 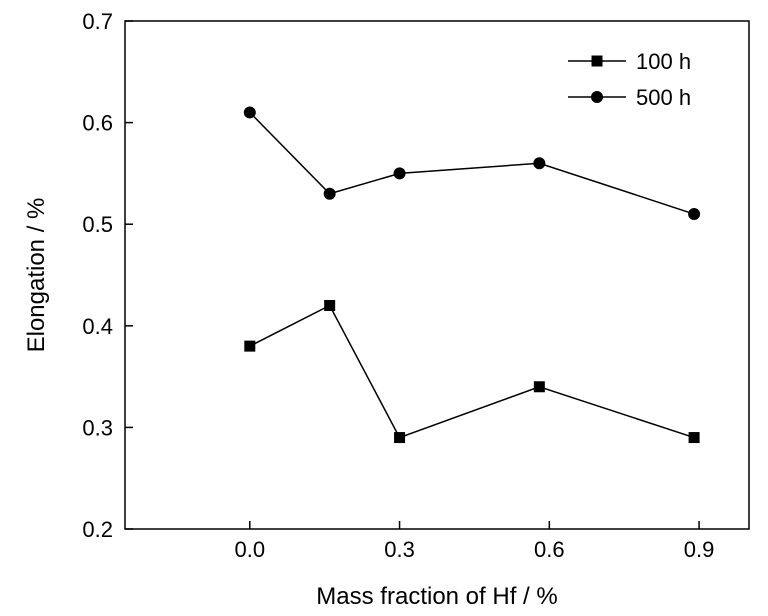 I want to click on y-tick-label: 0.2, so click(x=97, y=529).